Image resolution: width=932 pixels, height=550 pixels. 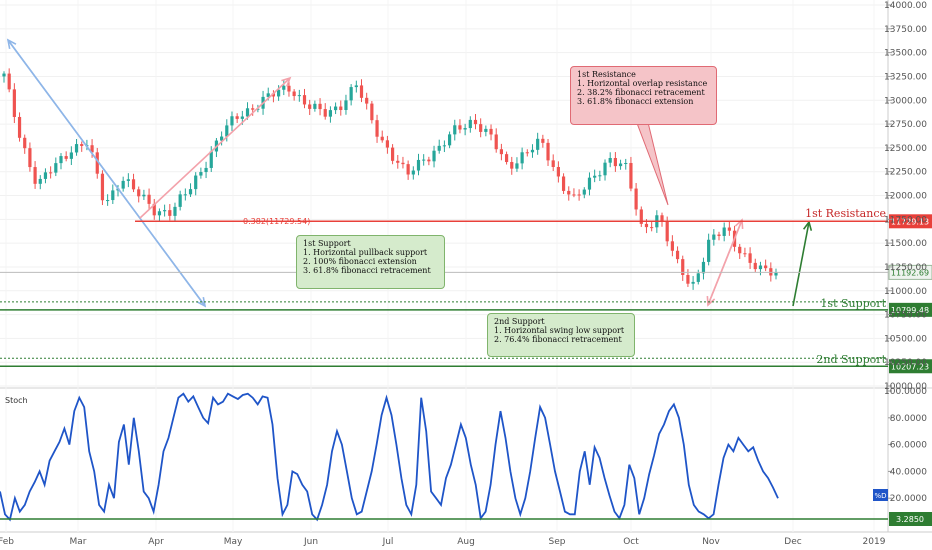 I want to click on last-price-label: 11192.69, so click(x=910, y=272).